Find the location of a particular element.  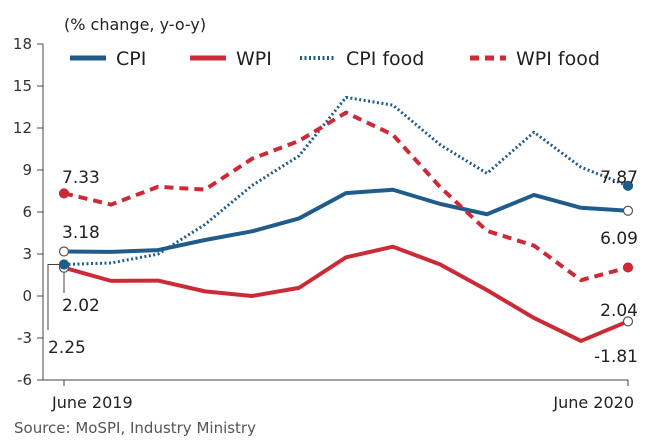

y-tick-label: 12 is located at coordinates (22, 128).